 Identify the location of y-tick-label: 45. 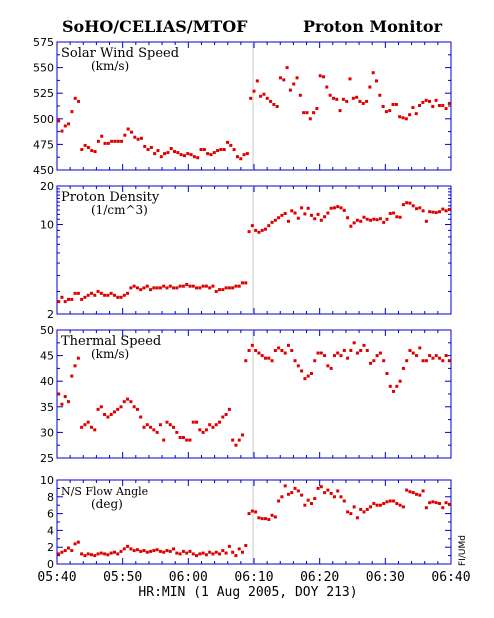
(47, 356).